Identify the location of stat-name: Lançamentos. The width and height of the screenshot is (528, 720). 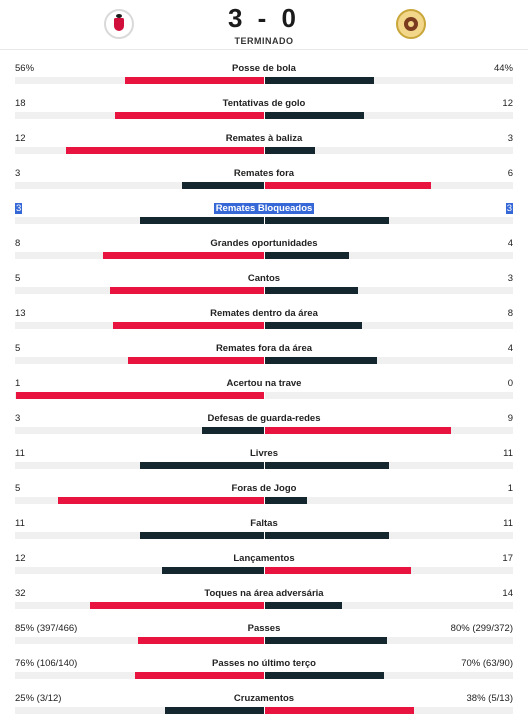
(264, 558).